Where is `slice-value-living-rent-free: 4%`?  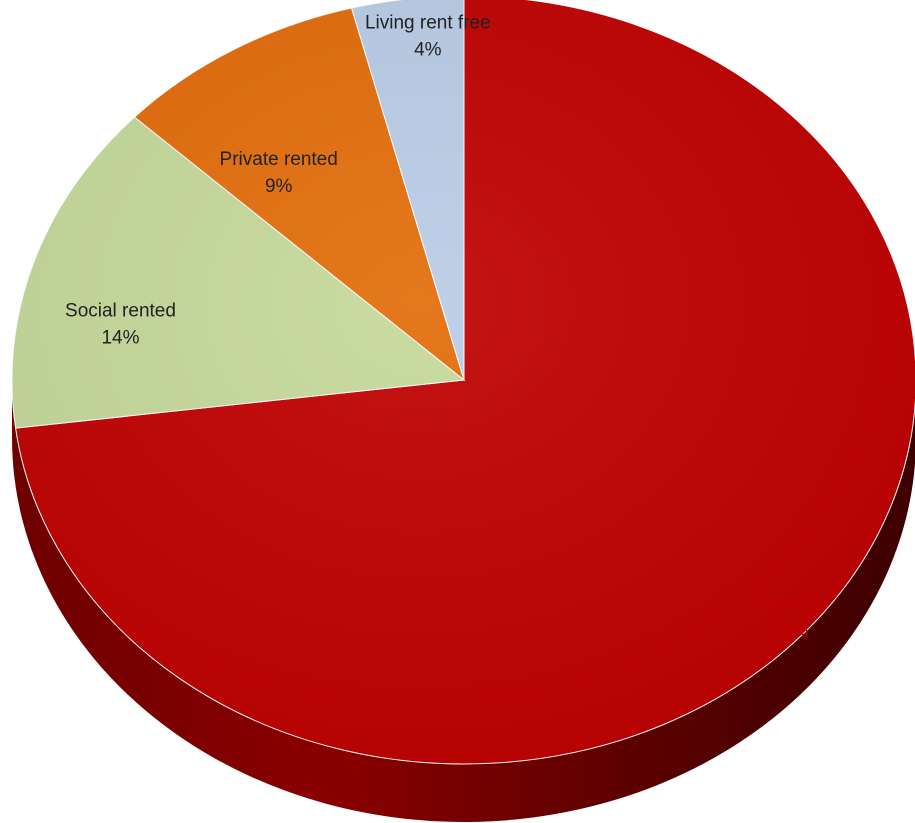
slice-value-living-rent-free: 4% is located at coordinates (428, 50).